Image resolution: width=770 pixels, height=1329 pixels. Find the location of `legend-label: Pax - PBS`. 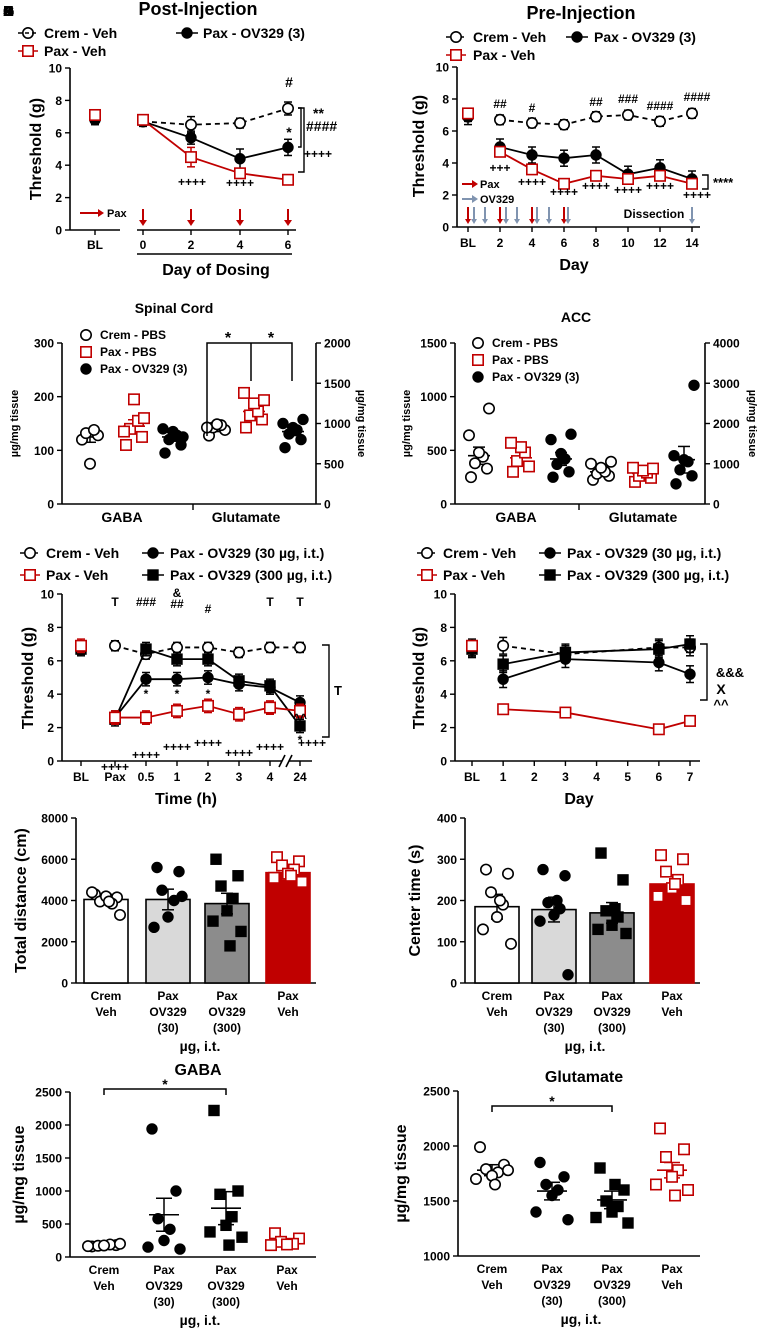

legend-label: Pax - PBS is located at coordinates (520, 360).